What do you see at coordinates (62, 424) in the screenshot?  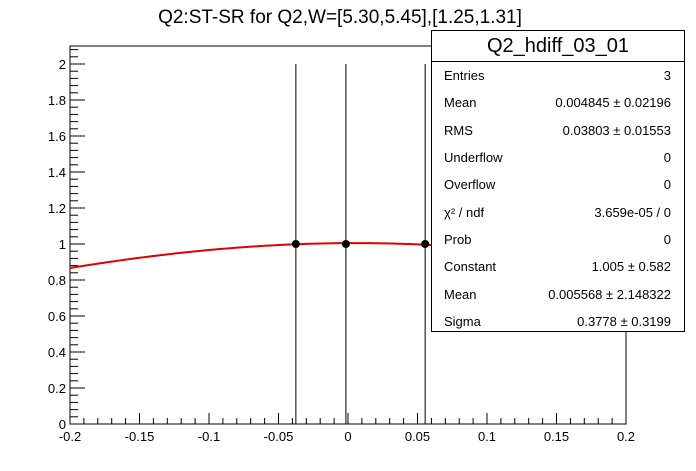 I see `y-tick-label: 0` at bounding box center [62, 424].